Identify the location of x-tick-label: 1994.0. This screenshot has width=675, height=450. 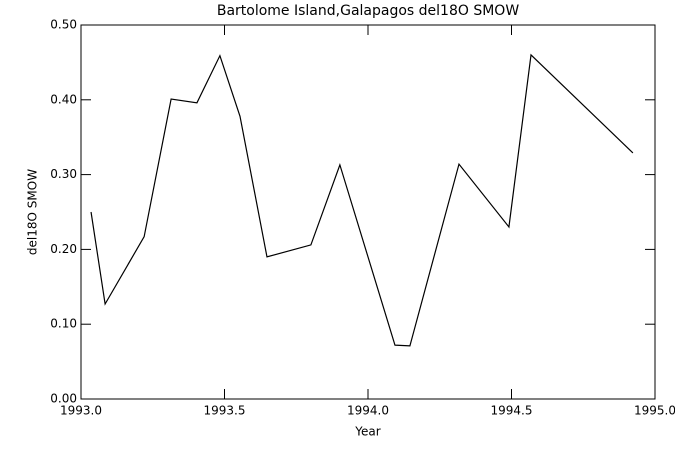
(368, 411).